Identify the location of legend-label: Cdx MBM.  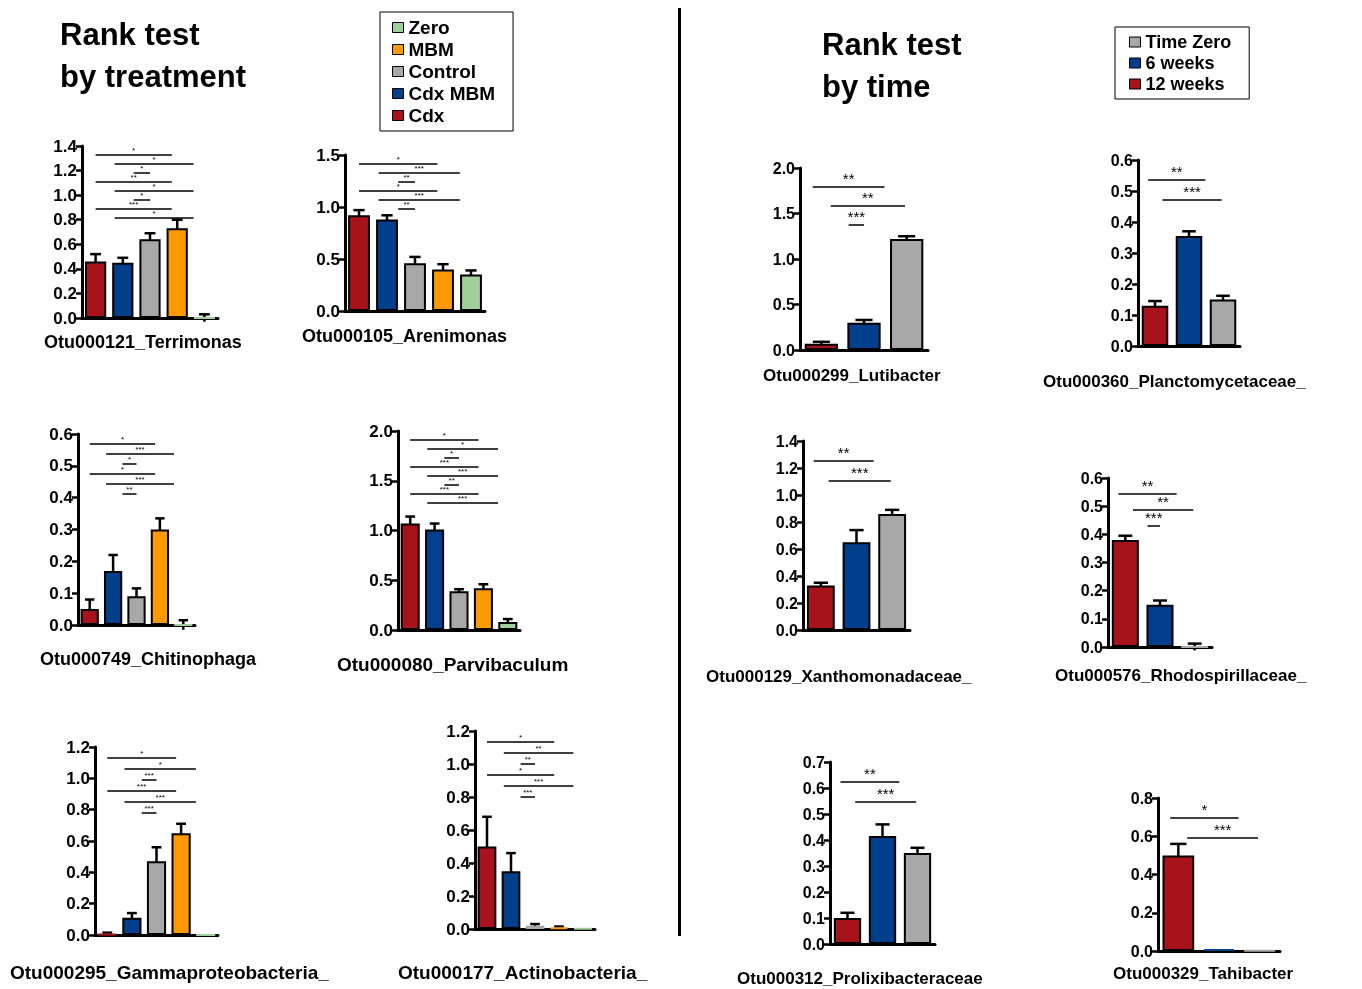
(452, 93).